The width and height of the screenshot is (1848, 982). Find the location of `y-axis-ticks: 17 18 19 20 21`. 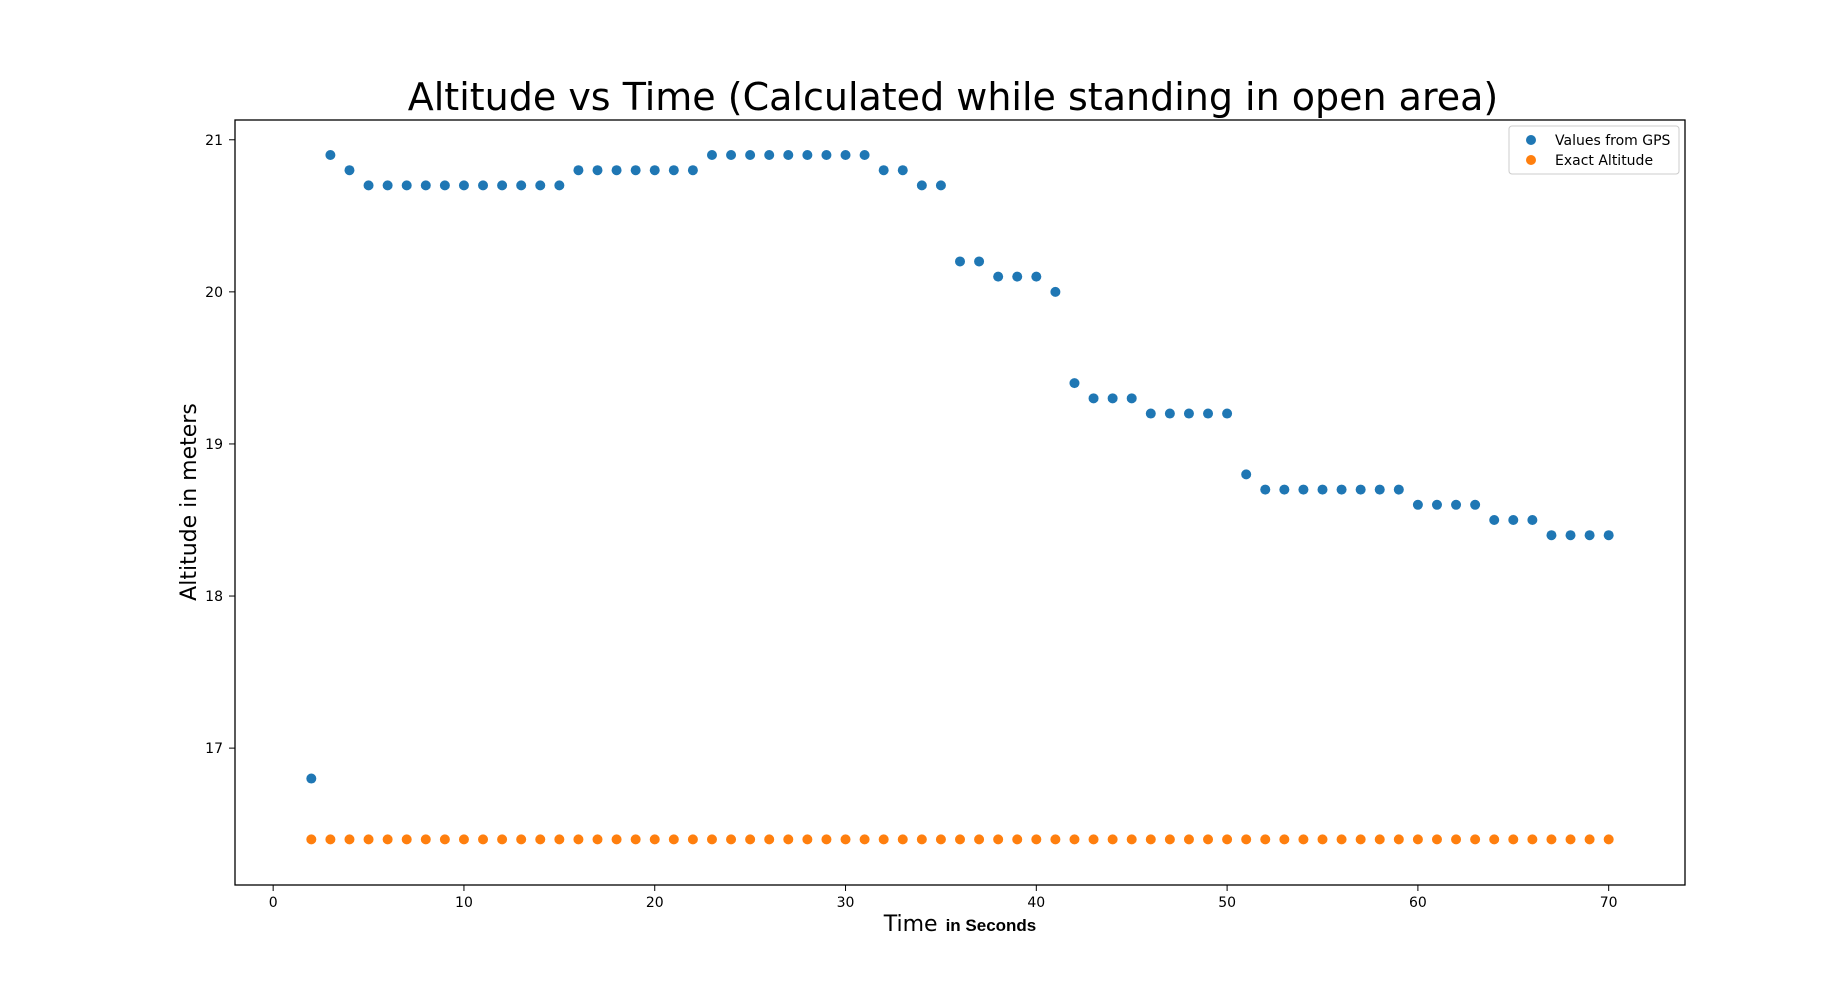

y-axis-ticks: 17 18 19 20 21 is located at coordinates (220, 445).